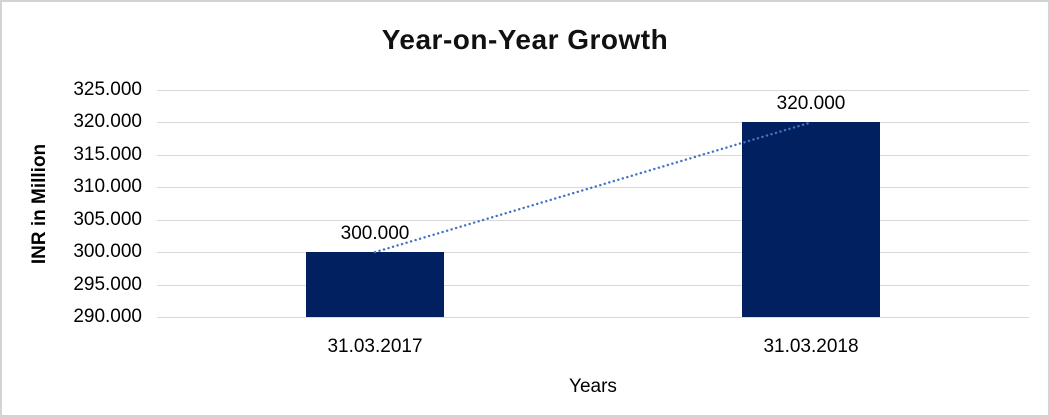 The image size is (1050, 417). I want to click on x-tick-label: 31.03.2017, so click(375, 346).